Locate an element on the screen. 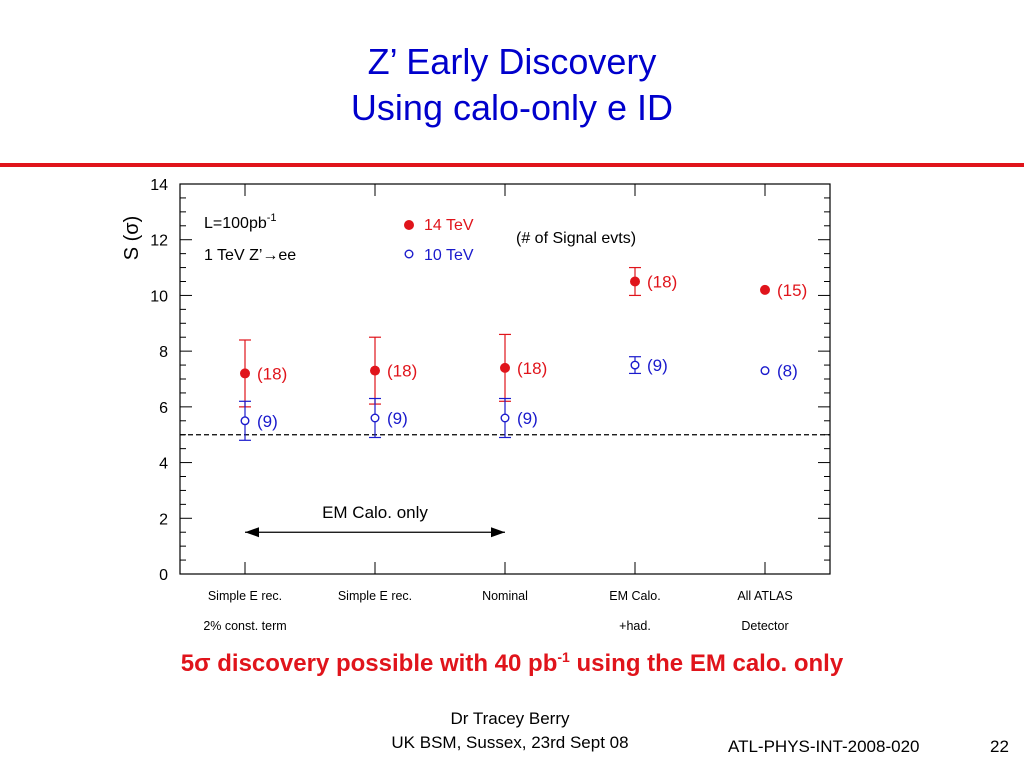 This screenshot has height=768, width=1024. process-label-suffix: ee is located at coordinates (287, 255).